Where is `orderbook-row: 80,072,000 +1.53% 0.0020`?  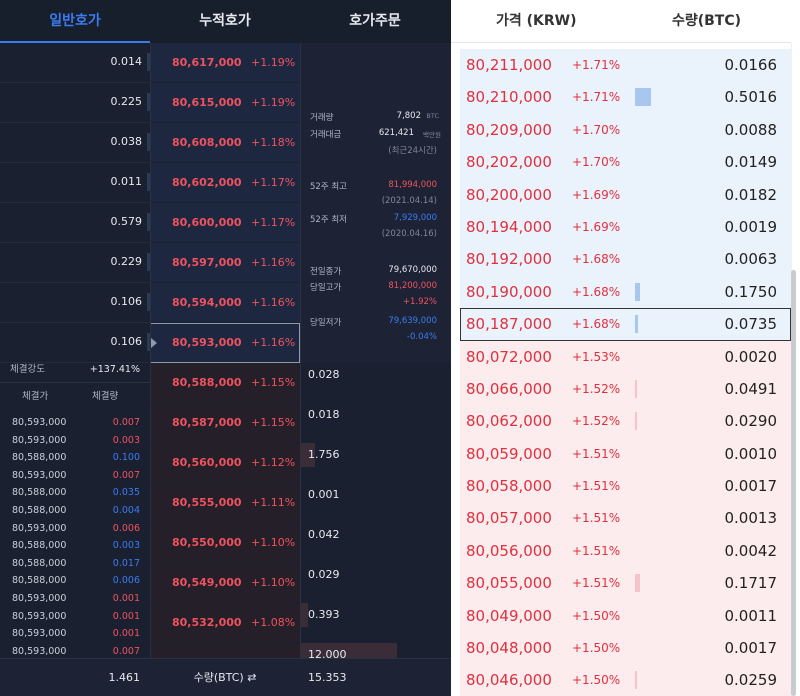 orderbook-row: 80,072,000 +1.53% 0.0020 is located at coordinates (625, 356).